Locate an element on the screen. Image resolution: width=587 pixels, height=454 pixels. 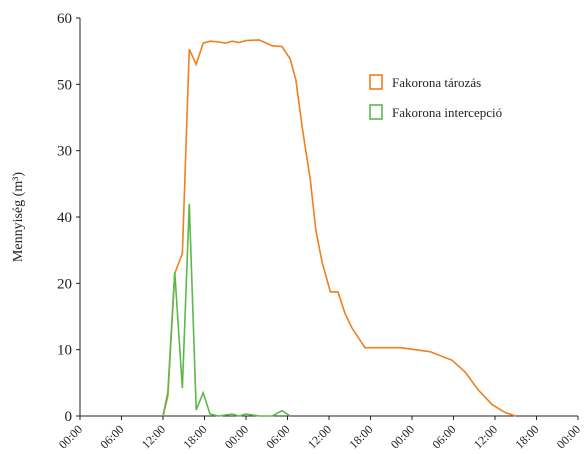
legend-label: Fakorona tározás is located at coordinates (436, 82).